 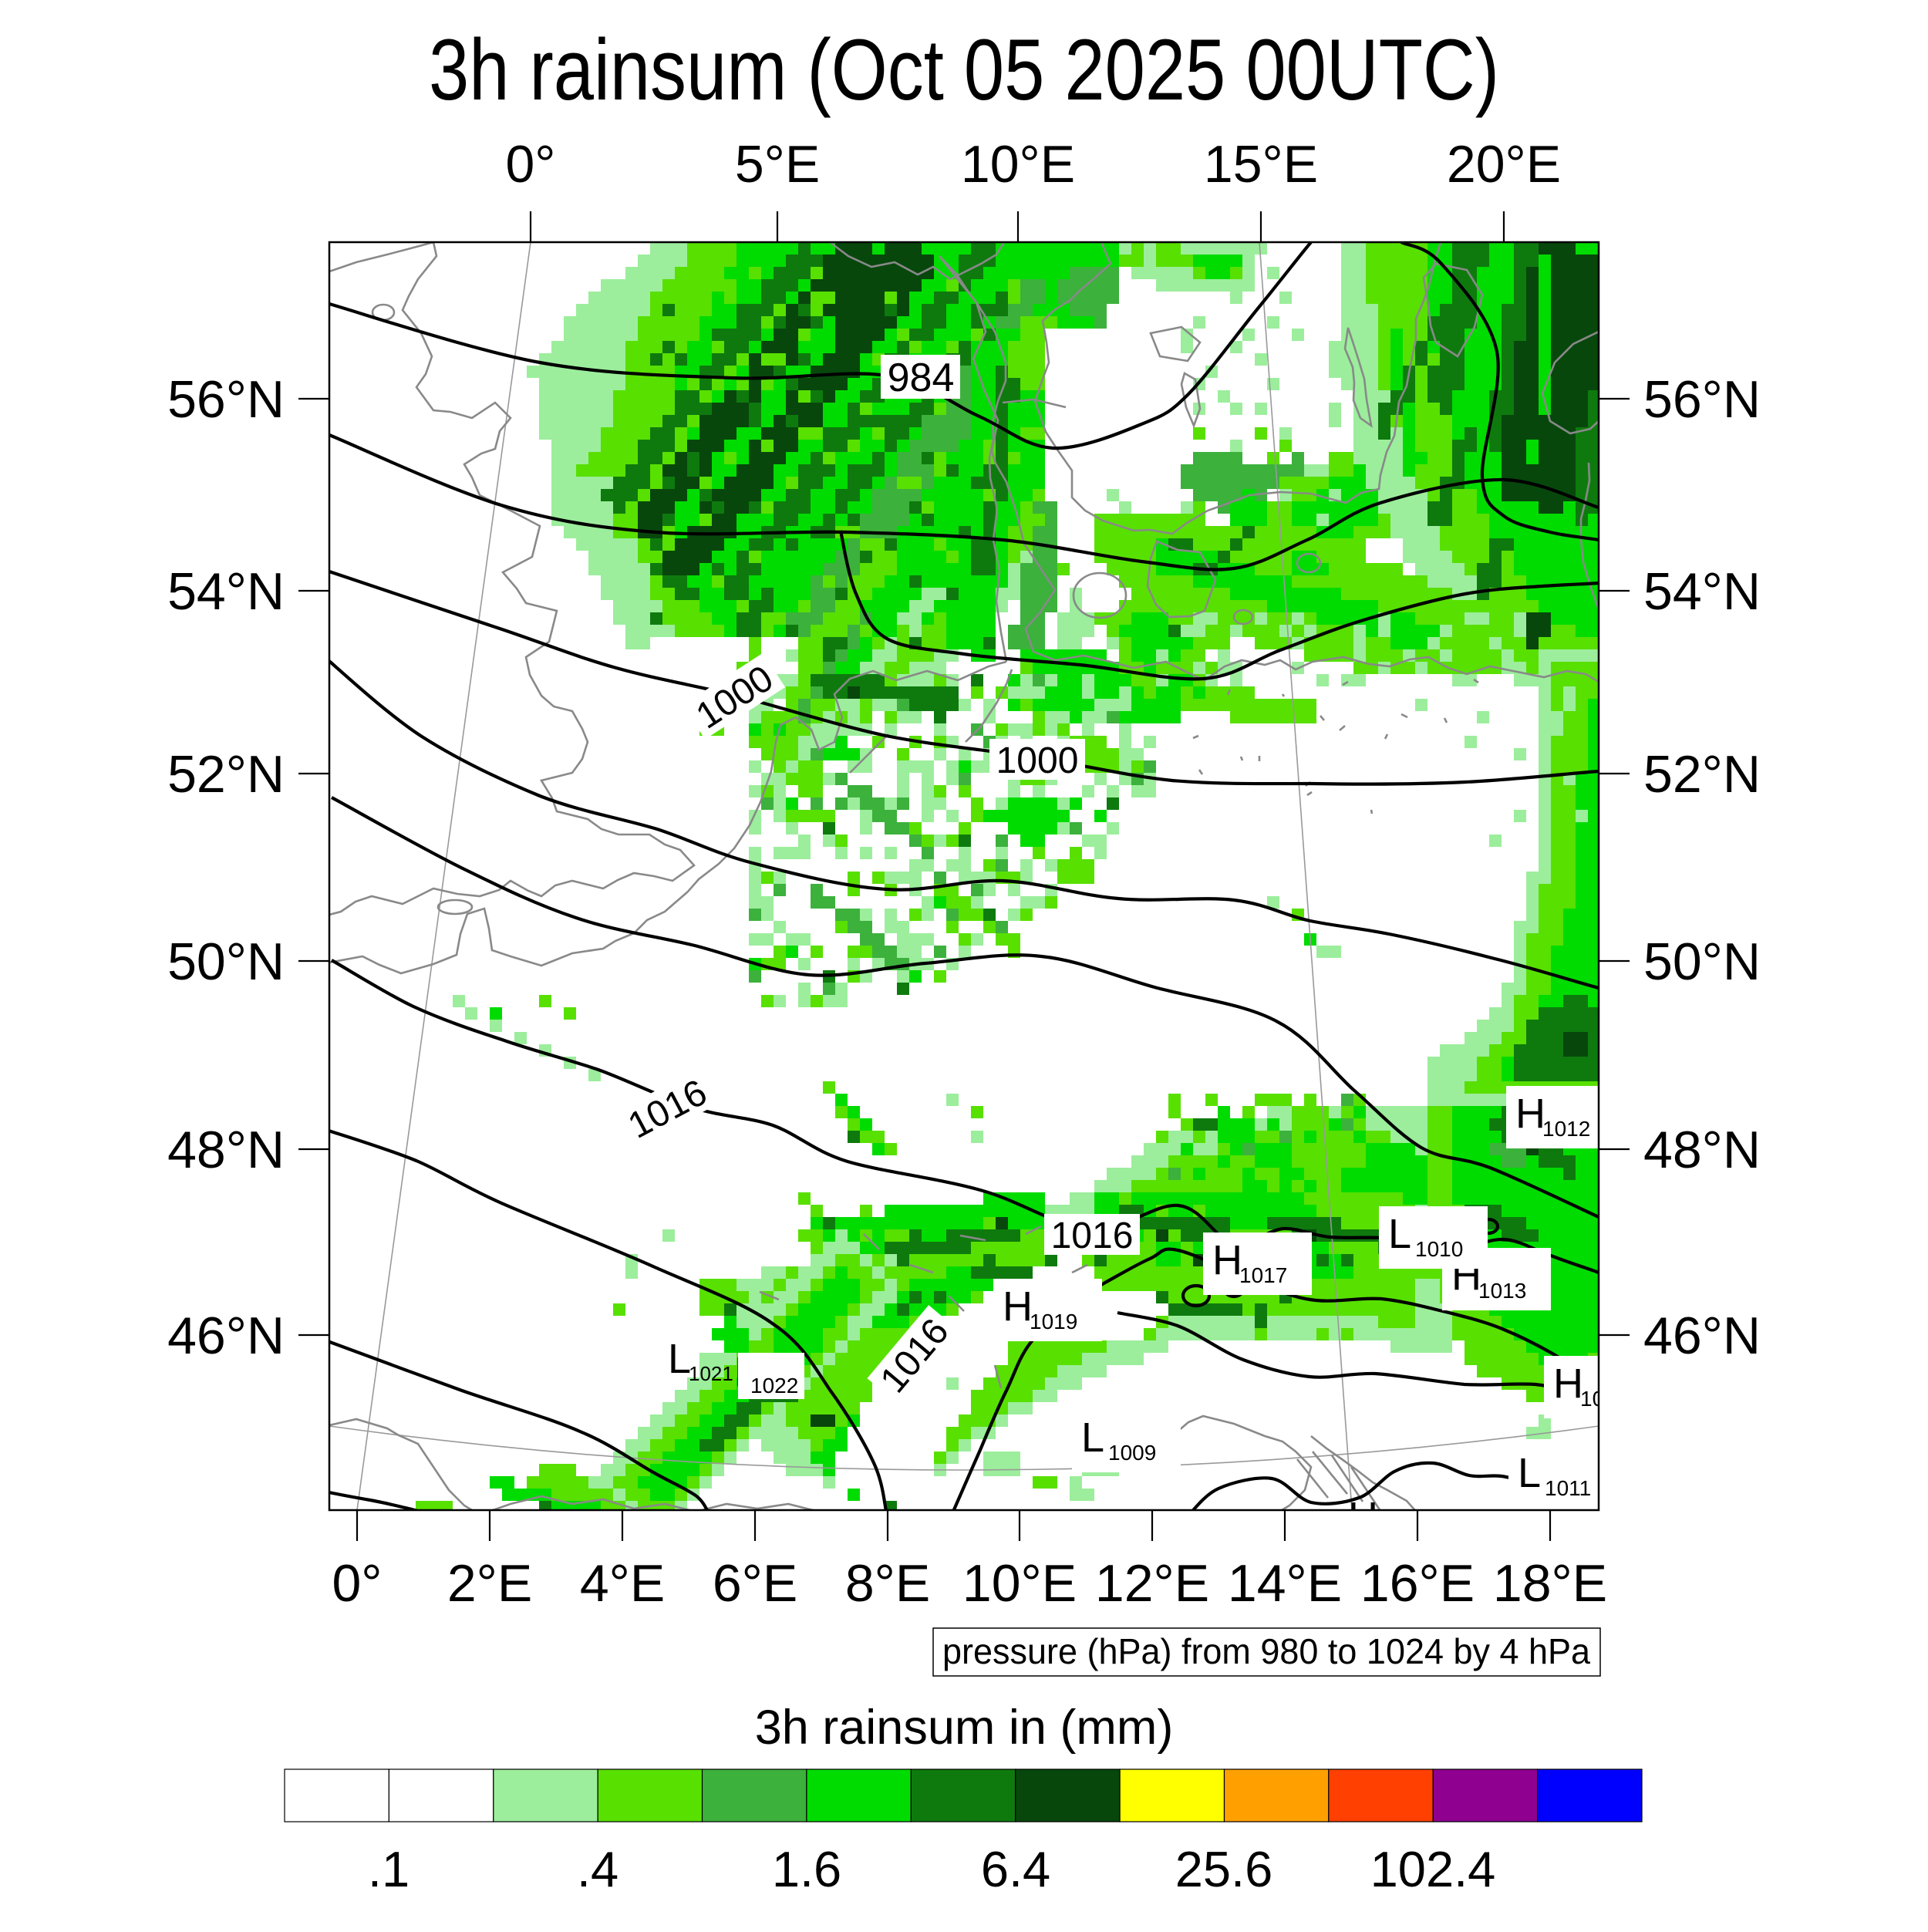 What do you see at coordinates (489, 1583) in the screenshot?
I see `svg-text: 2°E` at bounding box center [489, 1583].